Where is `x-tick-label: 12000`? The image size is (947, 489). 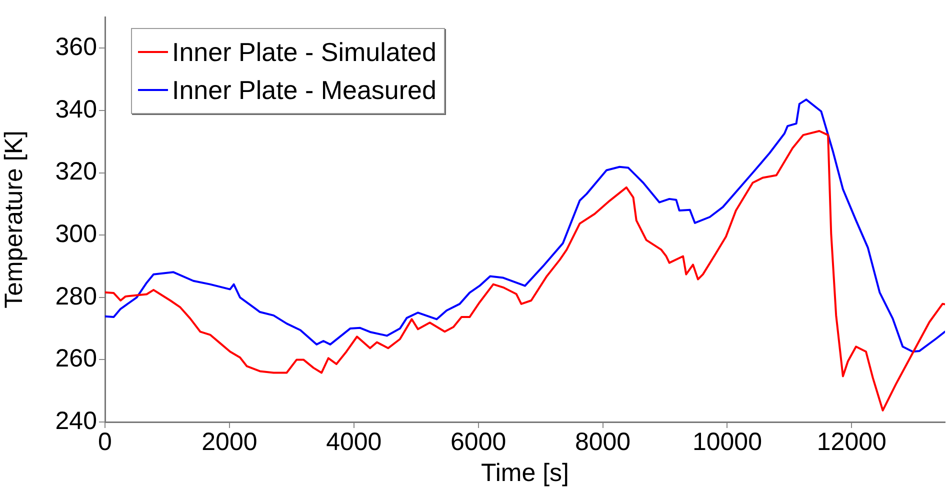
x-tick-label: 12000 is located at coordinates (851, 442).